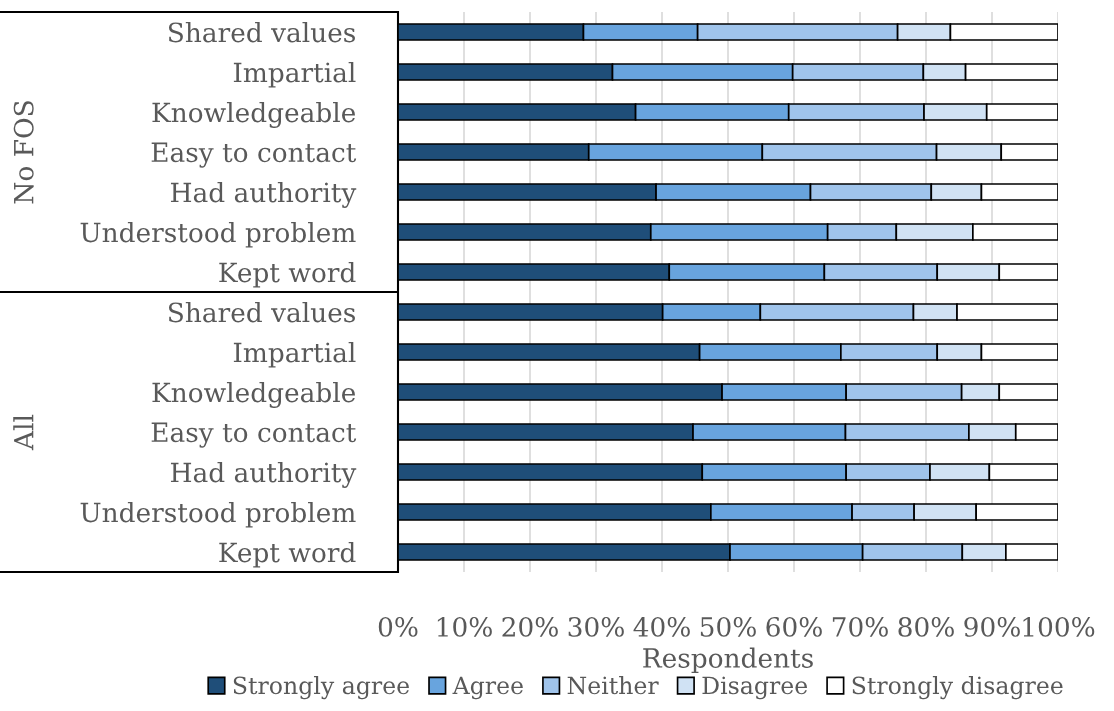 The image size is (1114, 711). What do you see at coordinates (487, 688) in the screenshot?
I see `legend-label: Agree` at bounding box center [487, 688].